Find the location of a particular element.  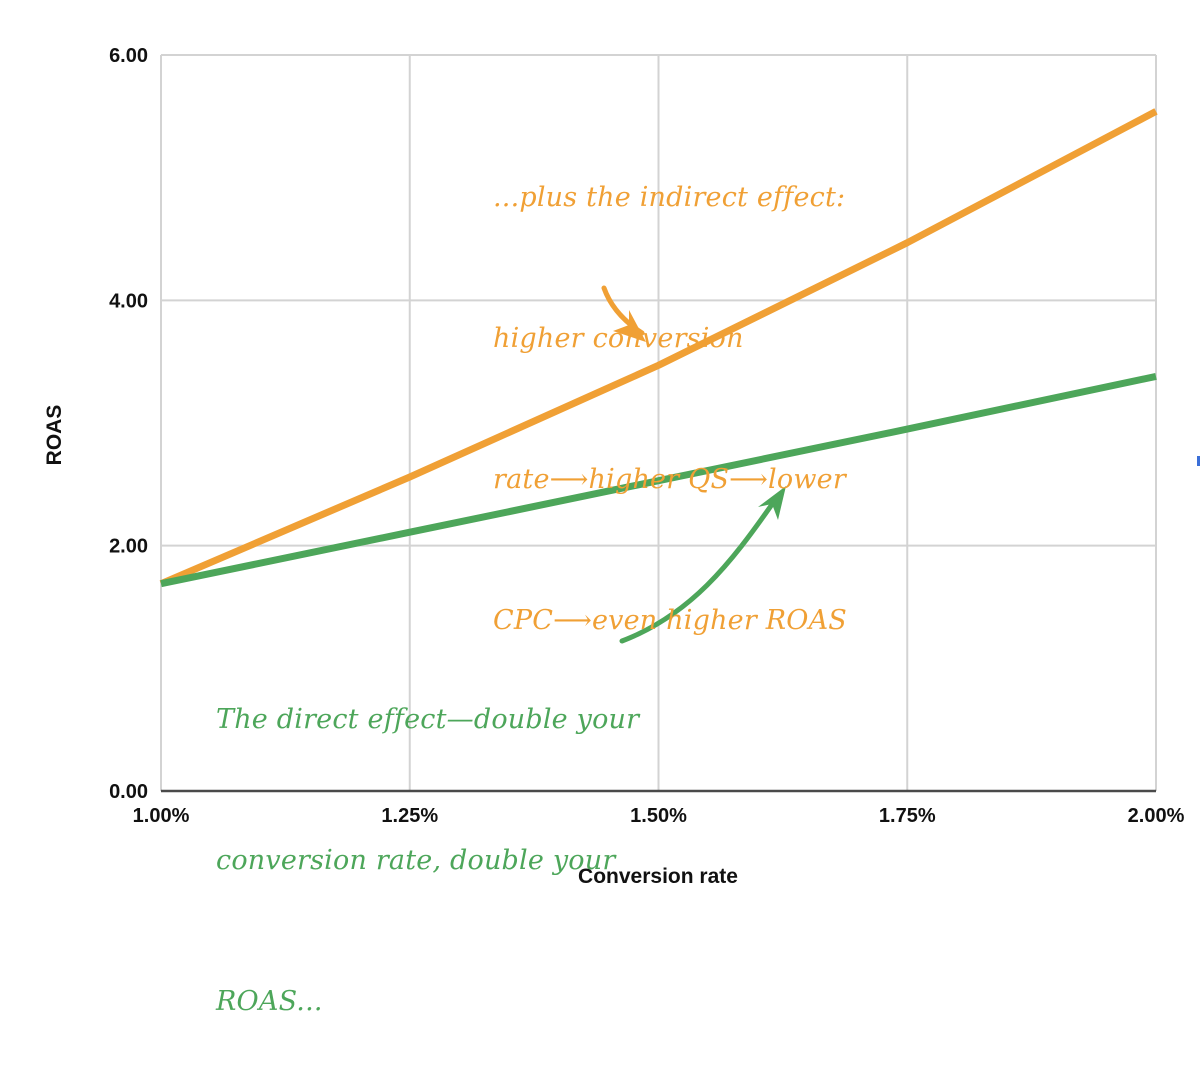

x-tick-labels: 1.00% 1.25% 1.50% 1.75% 2.00% is located at coordinates (659, 816).